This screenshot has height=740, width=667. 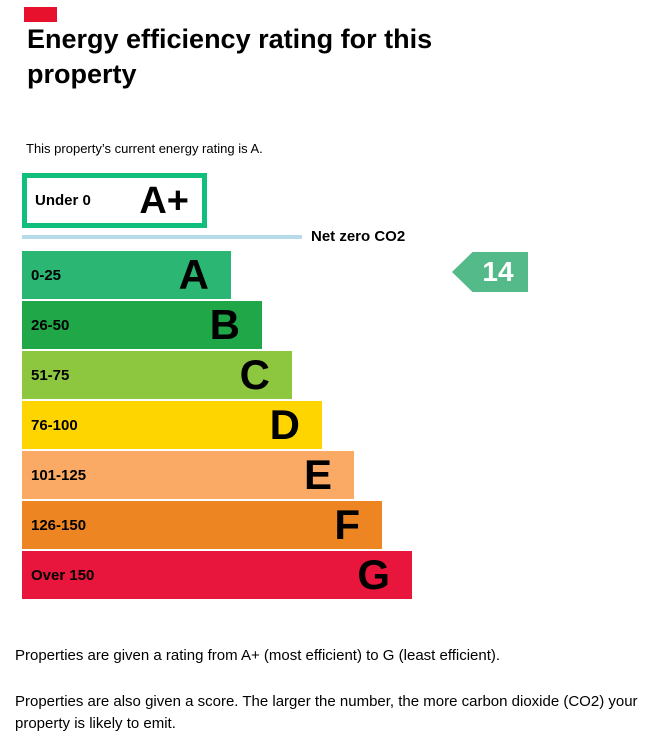 What do you see at coordinates (188, 475) in the screenshot?
I see `epc-band-e: 101-125 E` at bounding box center [188, 475].